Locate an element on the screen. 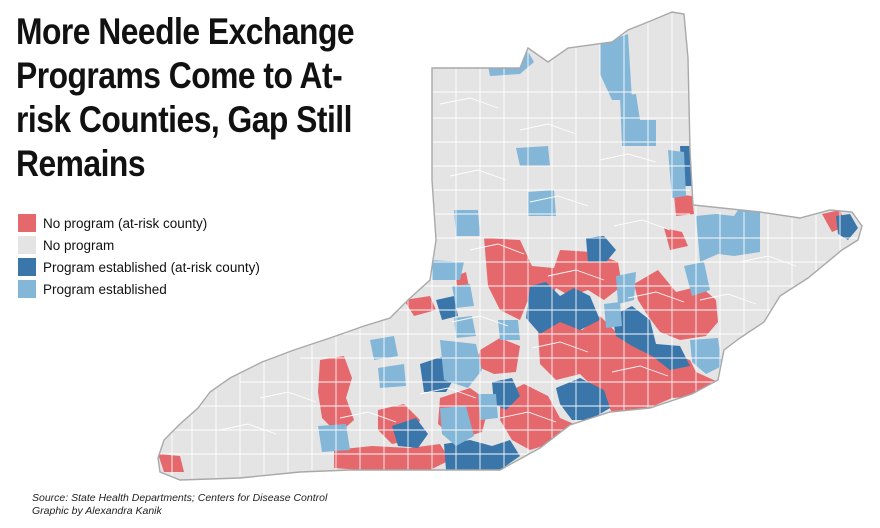  legend-item-no-program: No program is located at coordinates (139, 245).